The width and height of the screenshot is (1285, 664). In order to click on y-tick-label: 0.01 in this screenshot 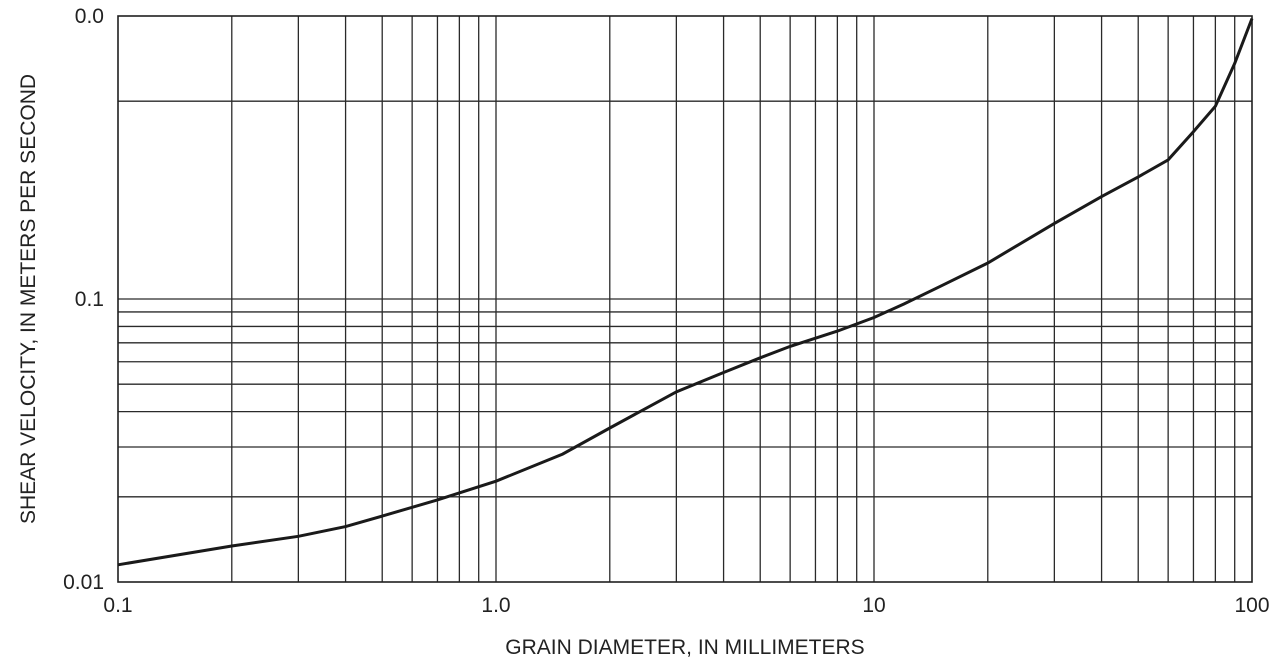, I will do `click(83, 582)`.